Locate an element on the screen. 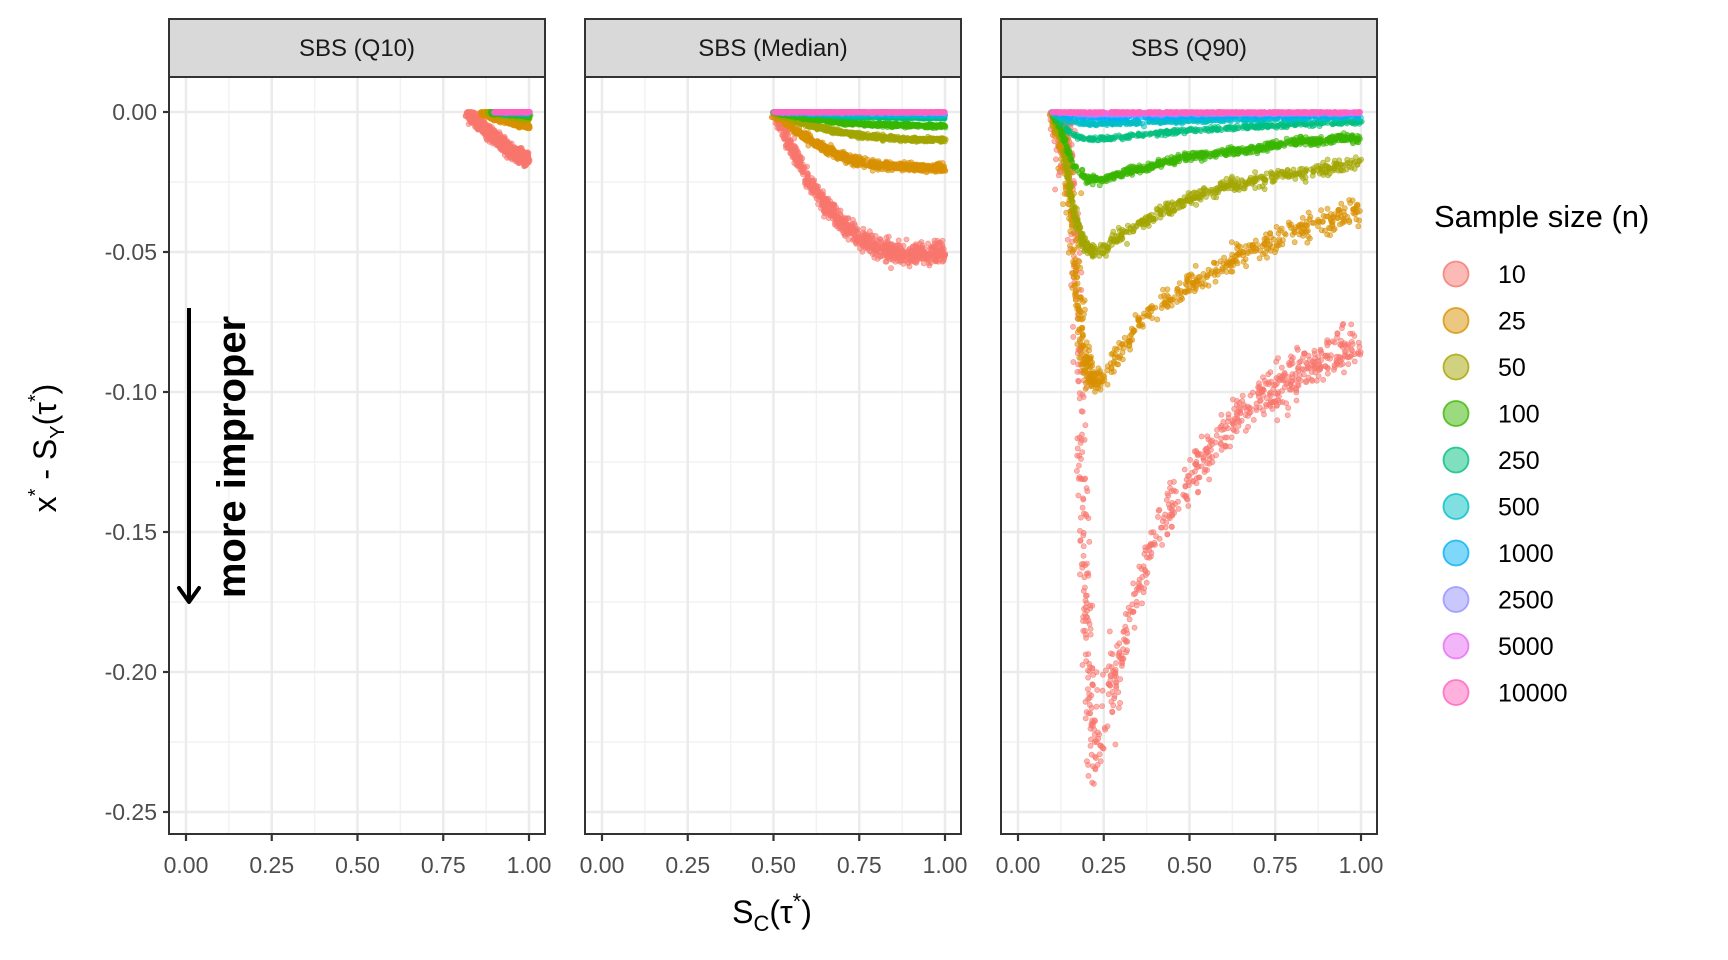  y-tick-label: -0.10 is located at coordinates (131, 392).